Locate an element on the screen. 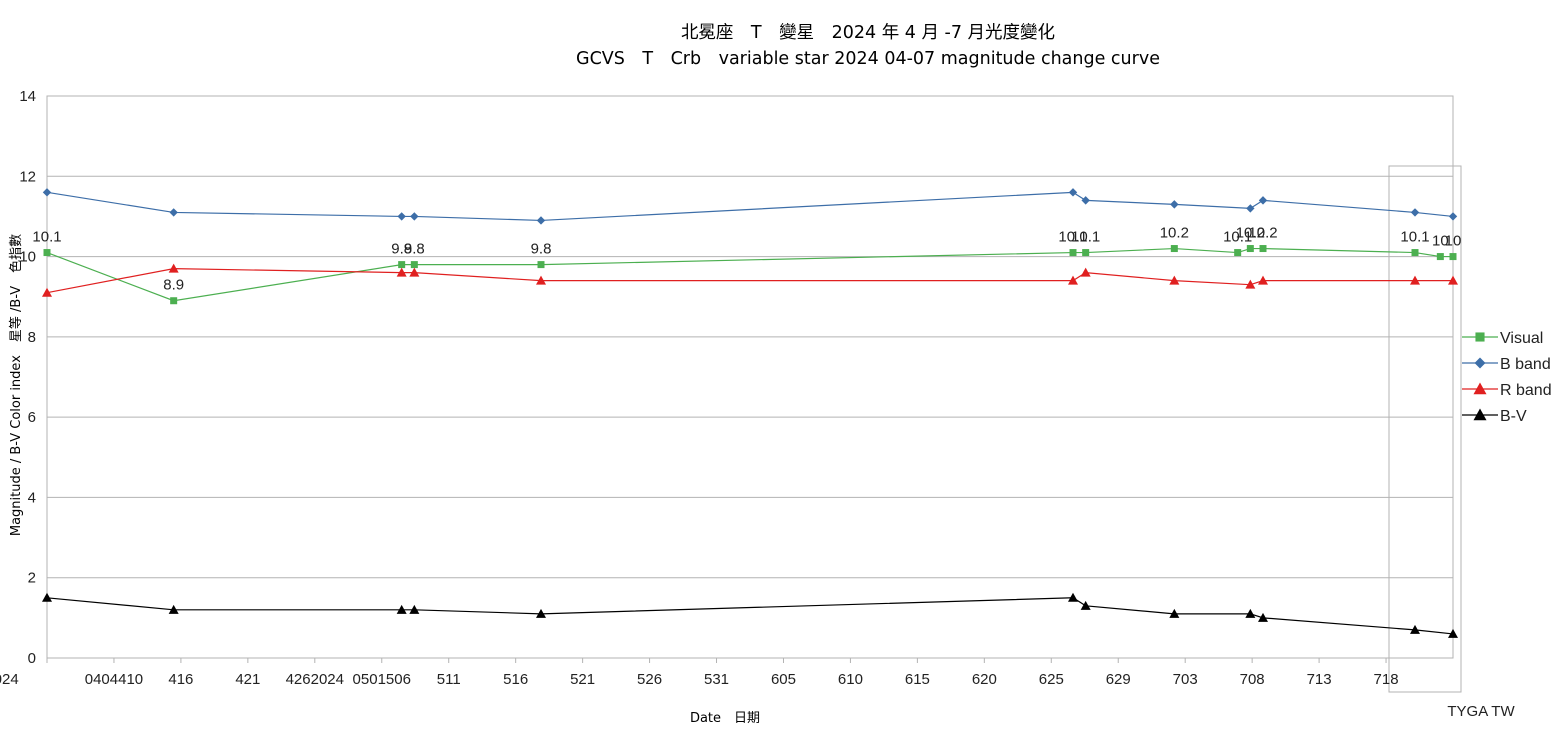  x-tick-label: 2024 is located at coordinates (9, 679).